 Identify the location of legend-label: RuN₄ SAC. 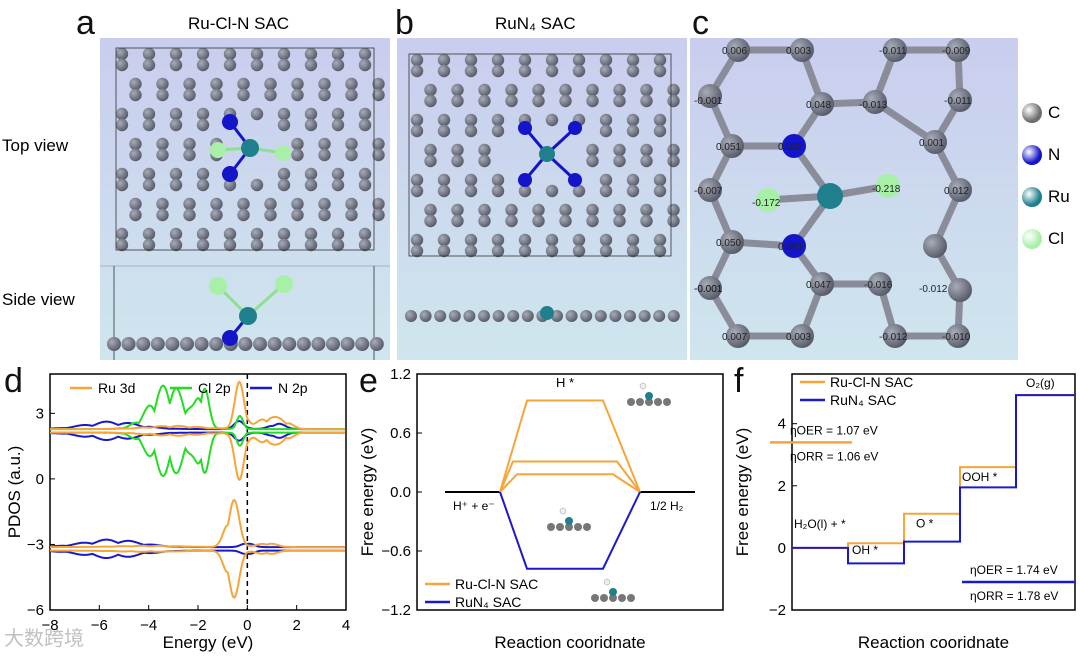
(863, 400).